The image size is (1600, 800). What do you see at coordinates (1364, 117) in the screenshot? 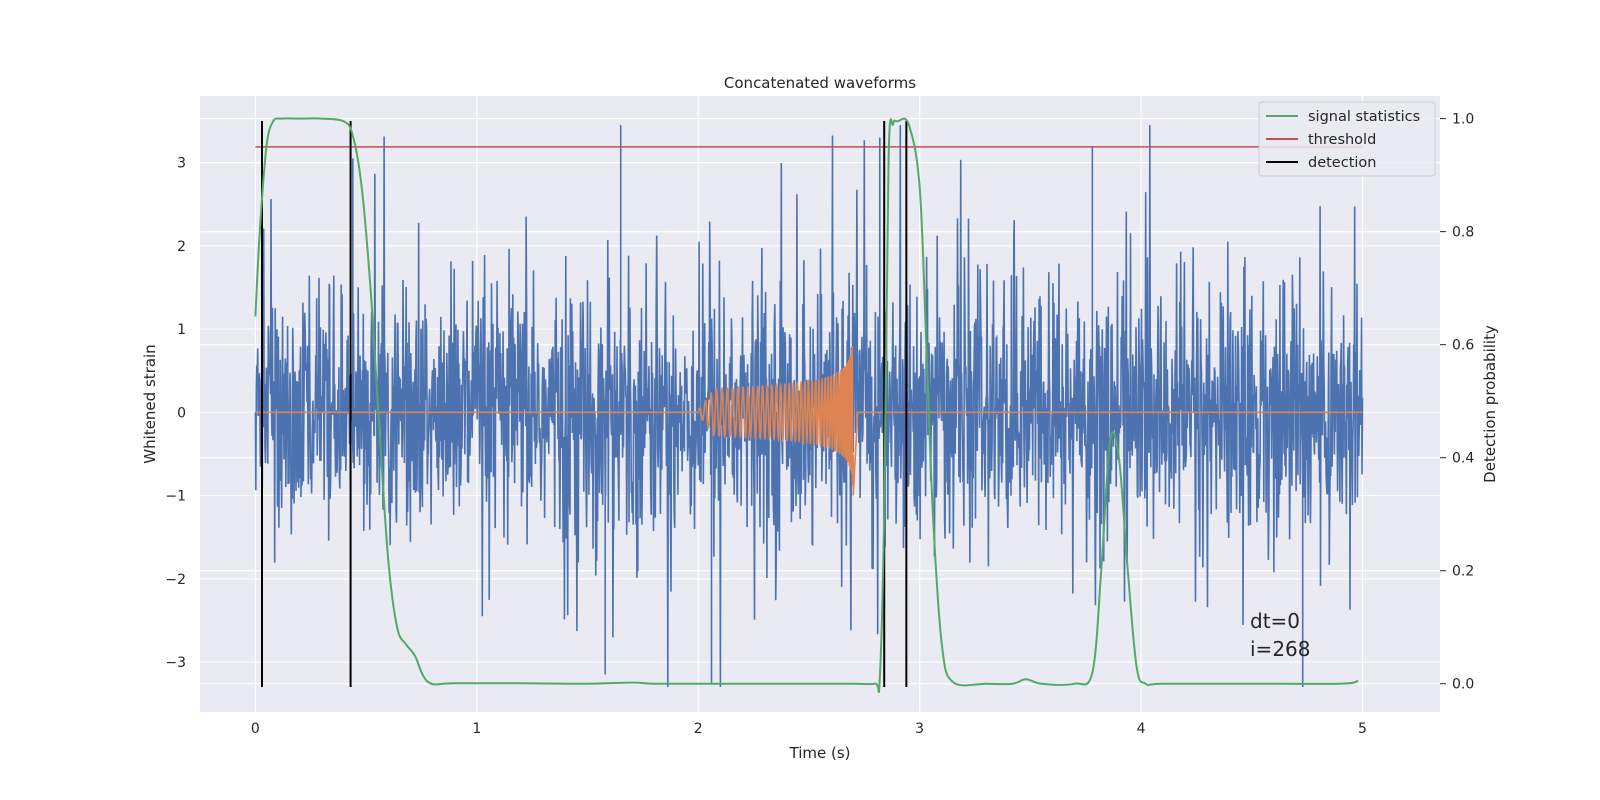
I see `legend-label-signal-statistics: signal statistics` at bounding box center [1364, 117].